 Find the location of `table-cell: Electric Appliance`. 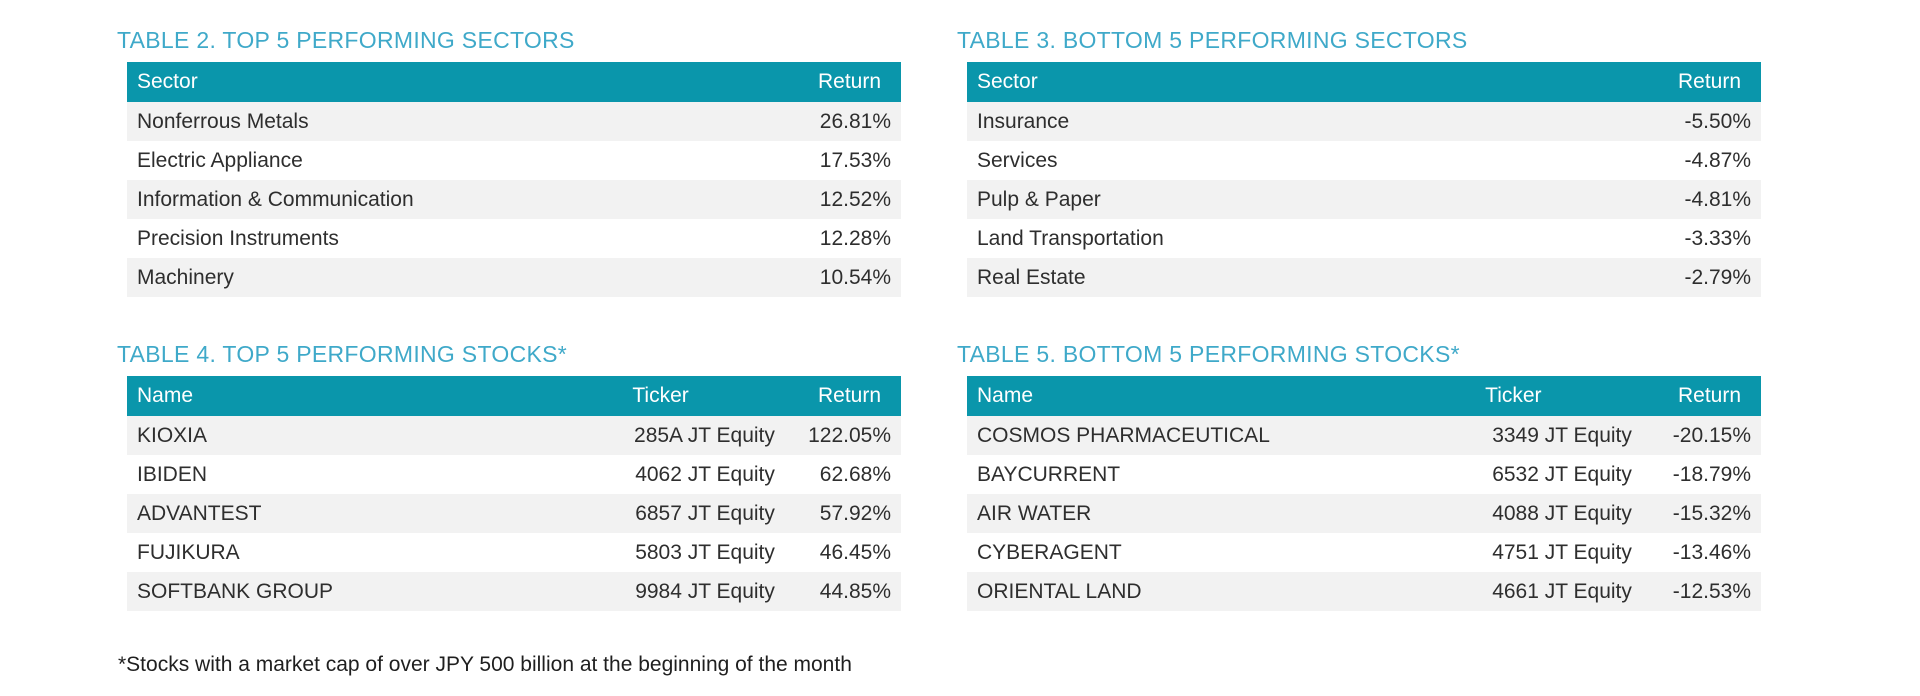

table-cell: Electric Appliance is located at coordinates (437, 160).